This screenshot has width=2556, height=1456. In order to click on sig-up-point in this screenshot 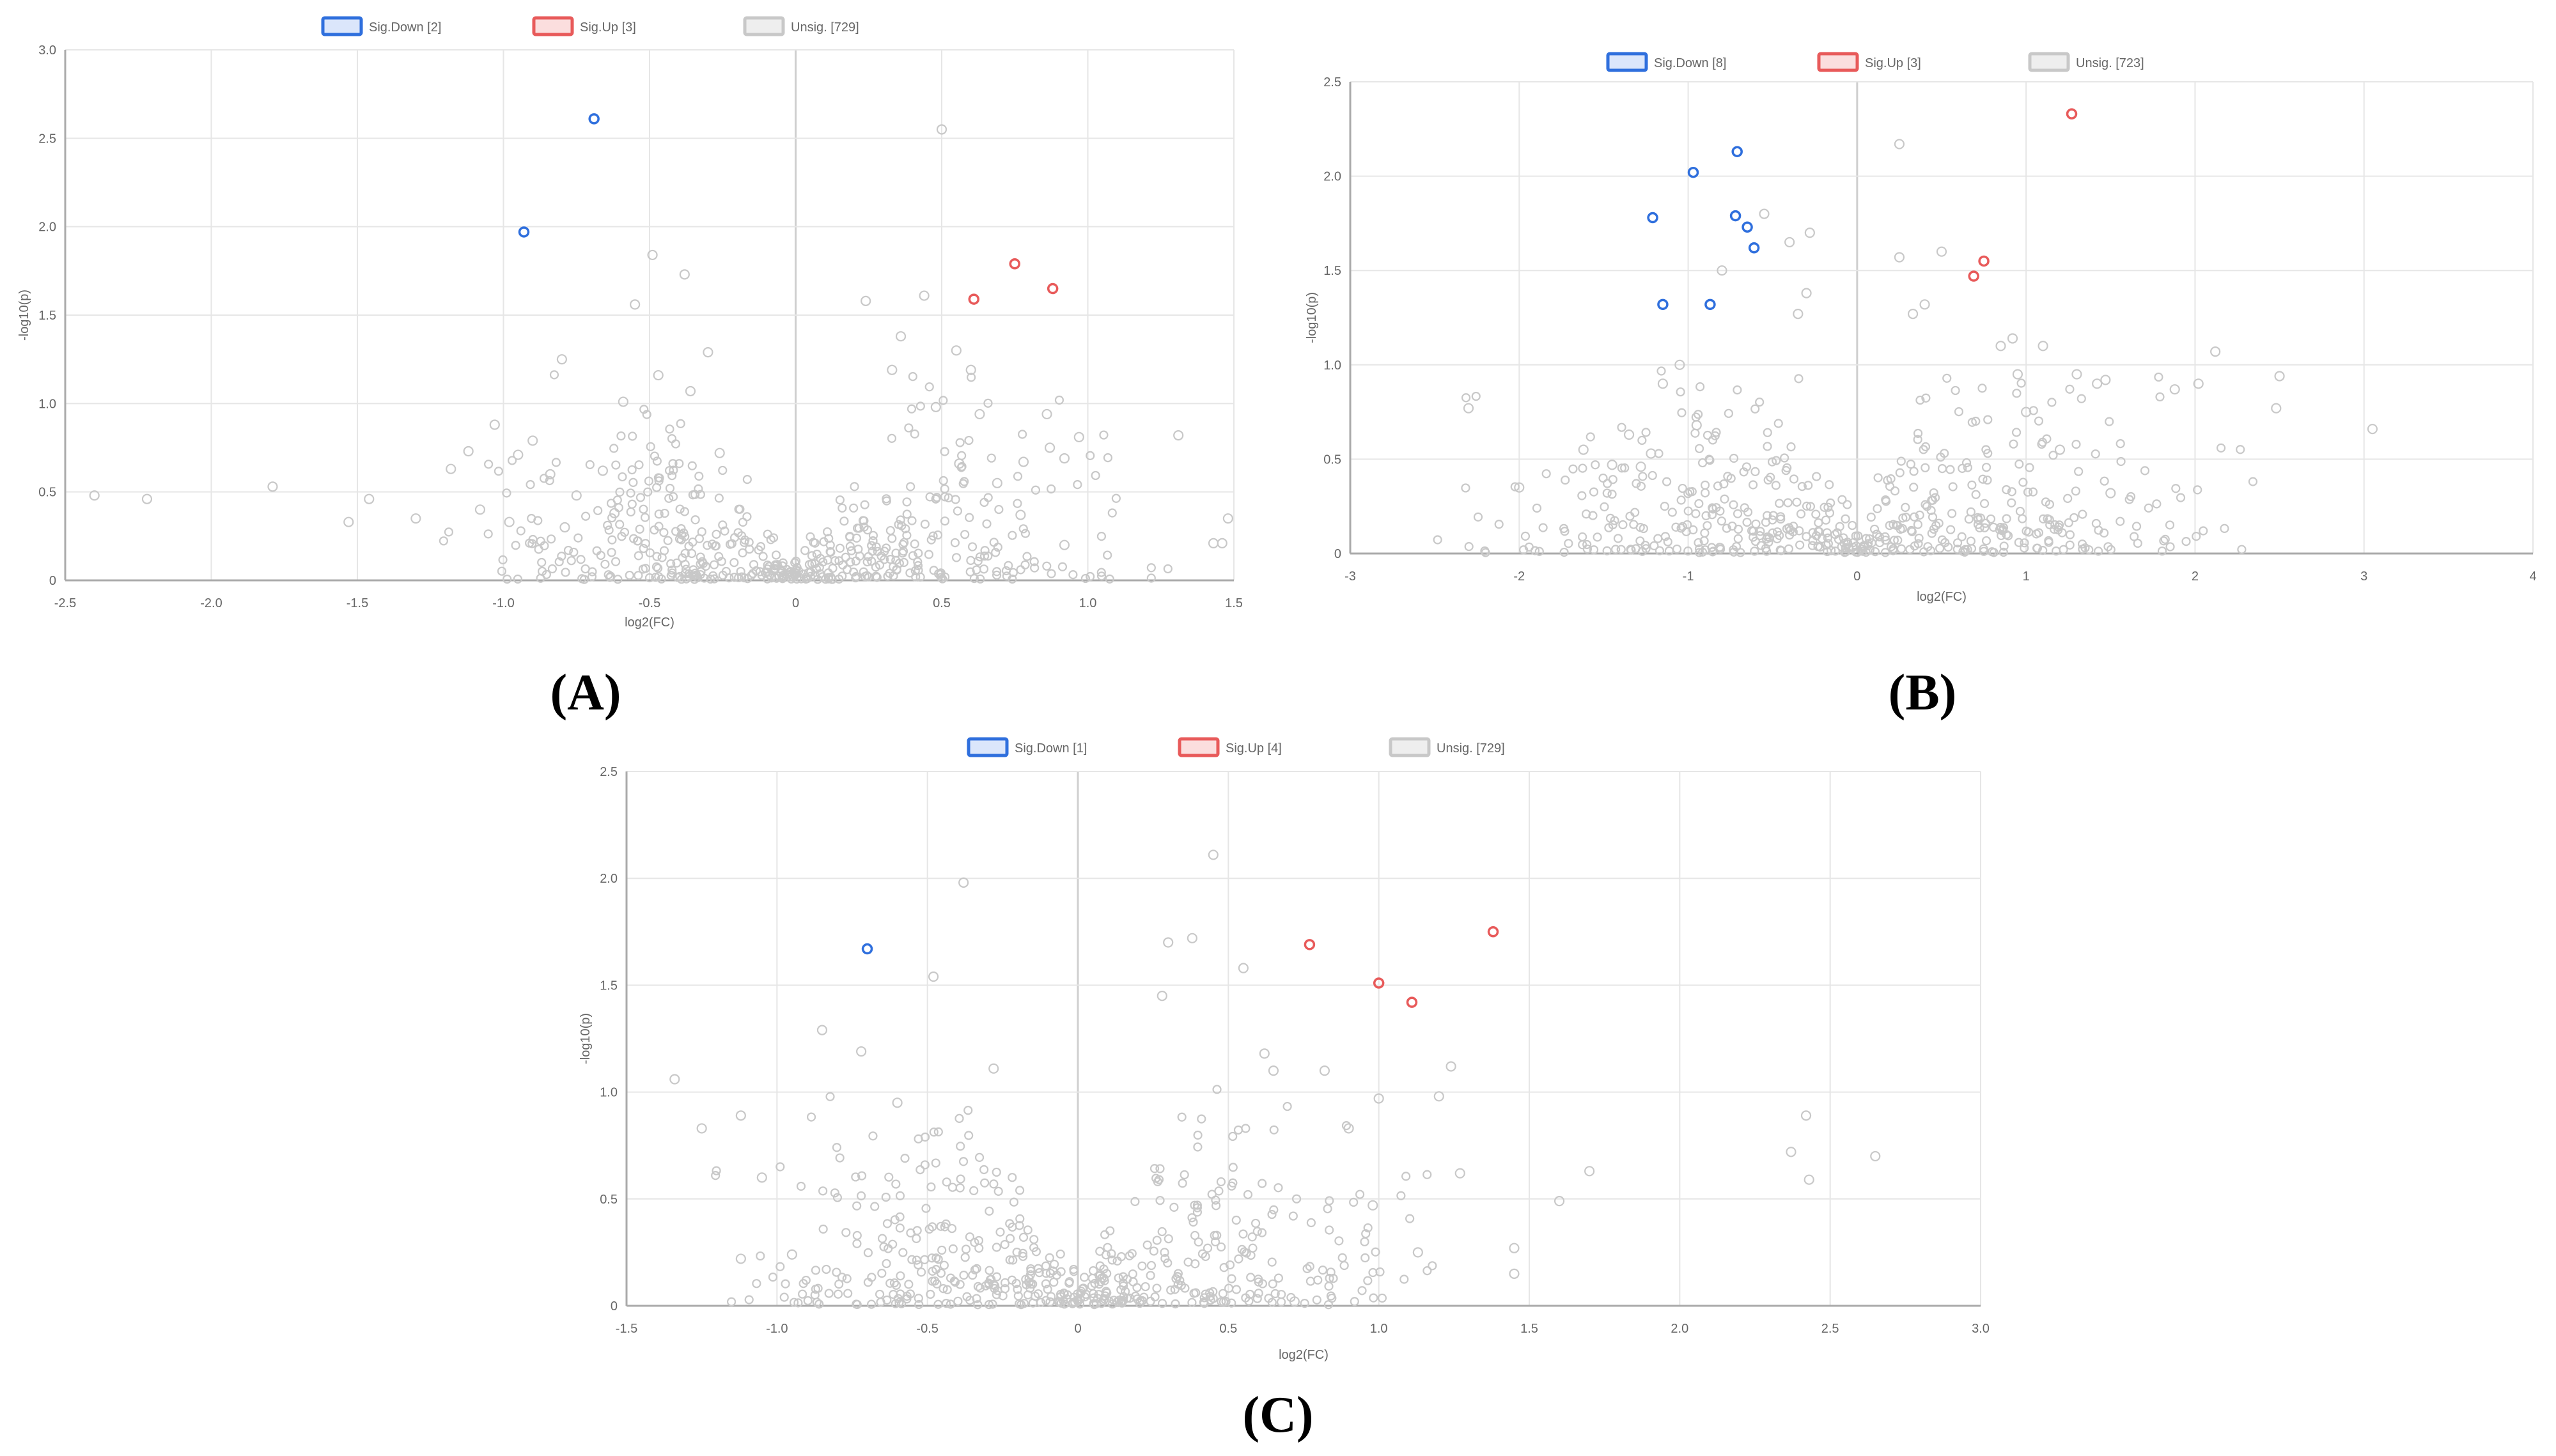, I will do `click(1493, 932)`.